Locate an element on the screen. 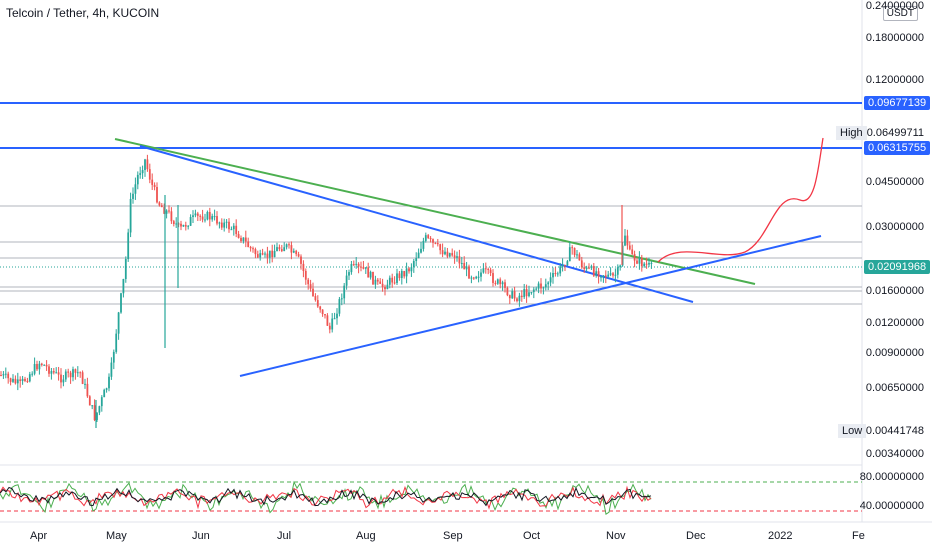 Image resolution: width=932 pixels, height=555 pixels. upper-level-badge: 0.09677139 is located at coordinates (897, 103).